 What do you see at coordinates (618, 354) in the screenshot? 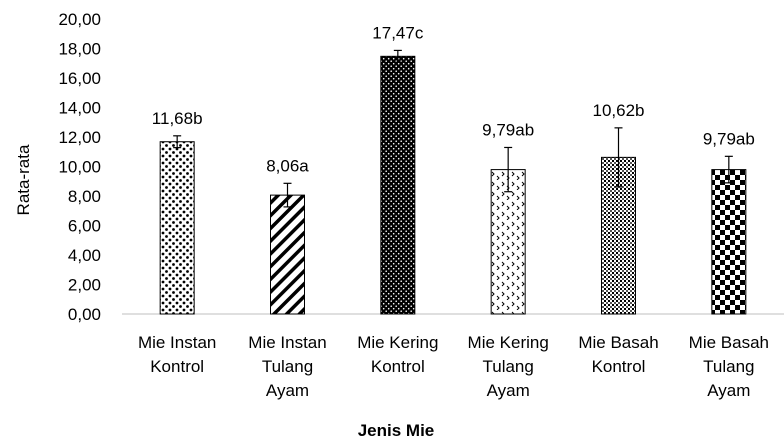
I see `x-category-label: Mie Basah Kontrol` at bounding box center [618, 354].